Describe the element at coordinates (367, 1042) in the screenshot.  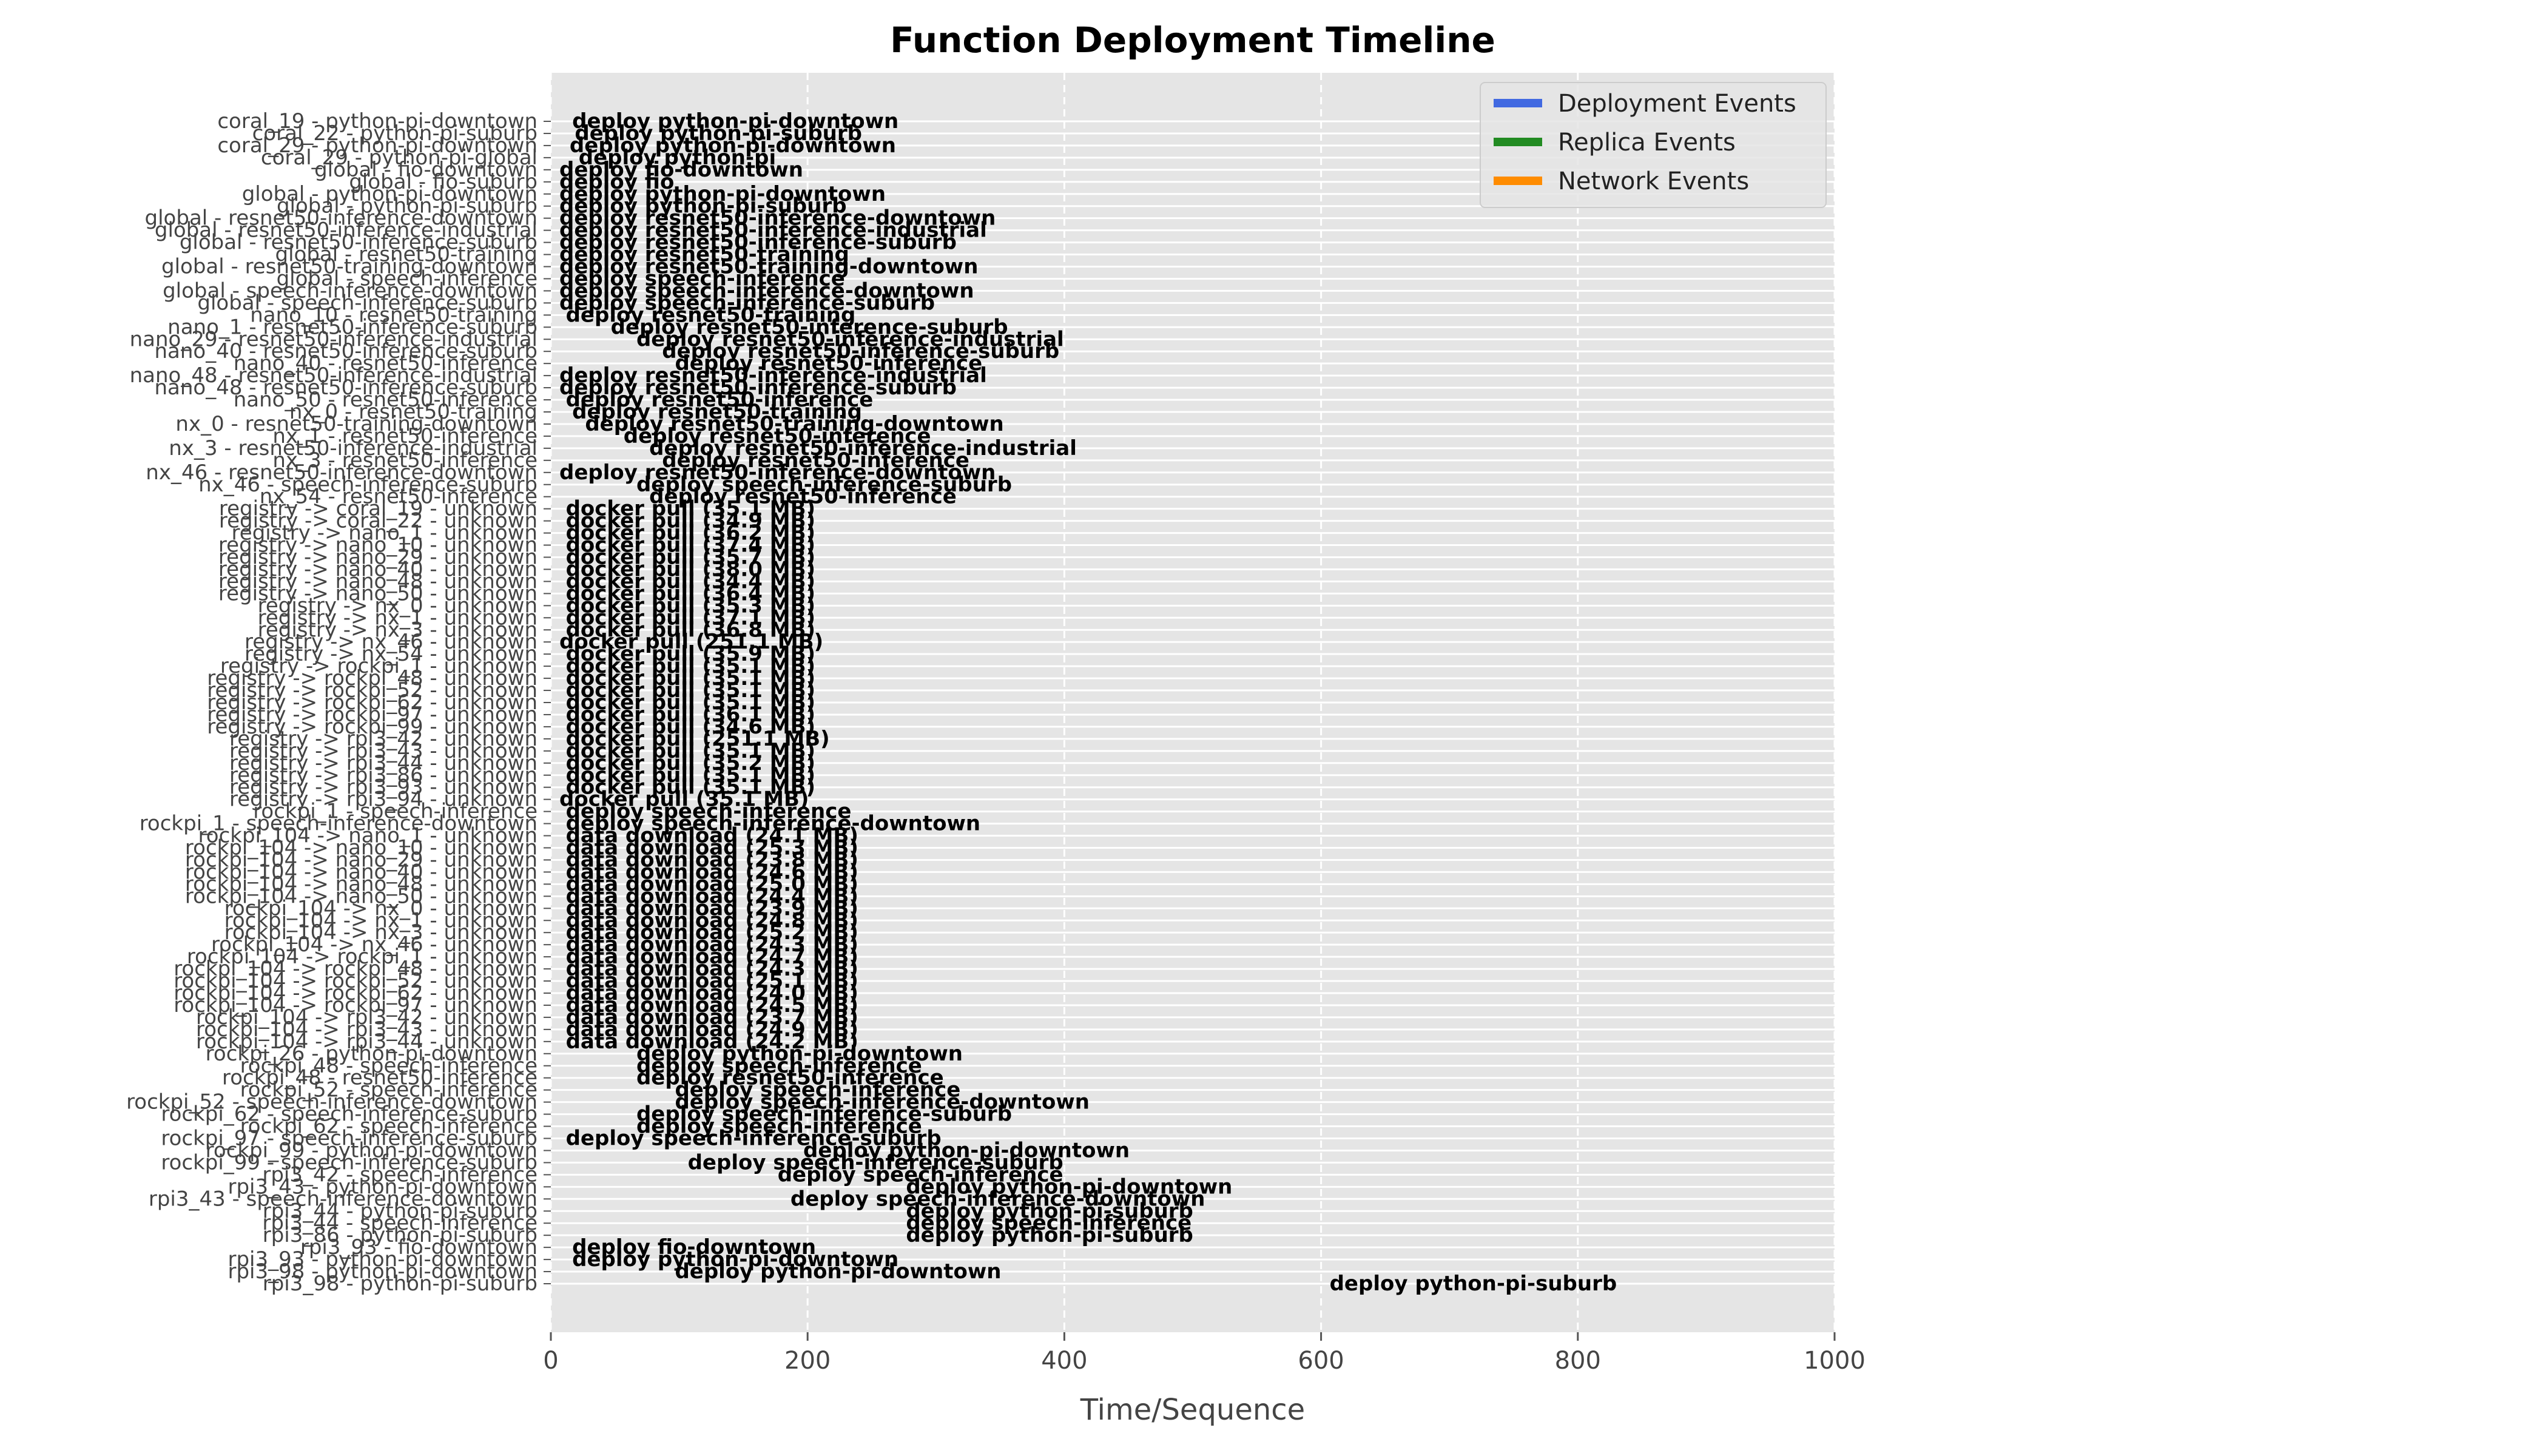
I see `y-tick-label: rockpi_104 -> rpi3_44 - unknown` at that location.